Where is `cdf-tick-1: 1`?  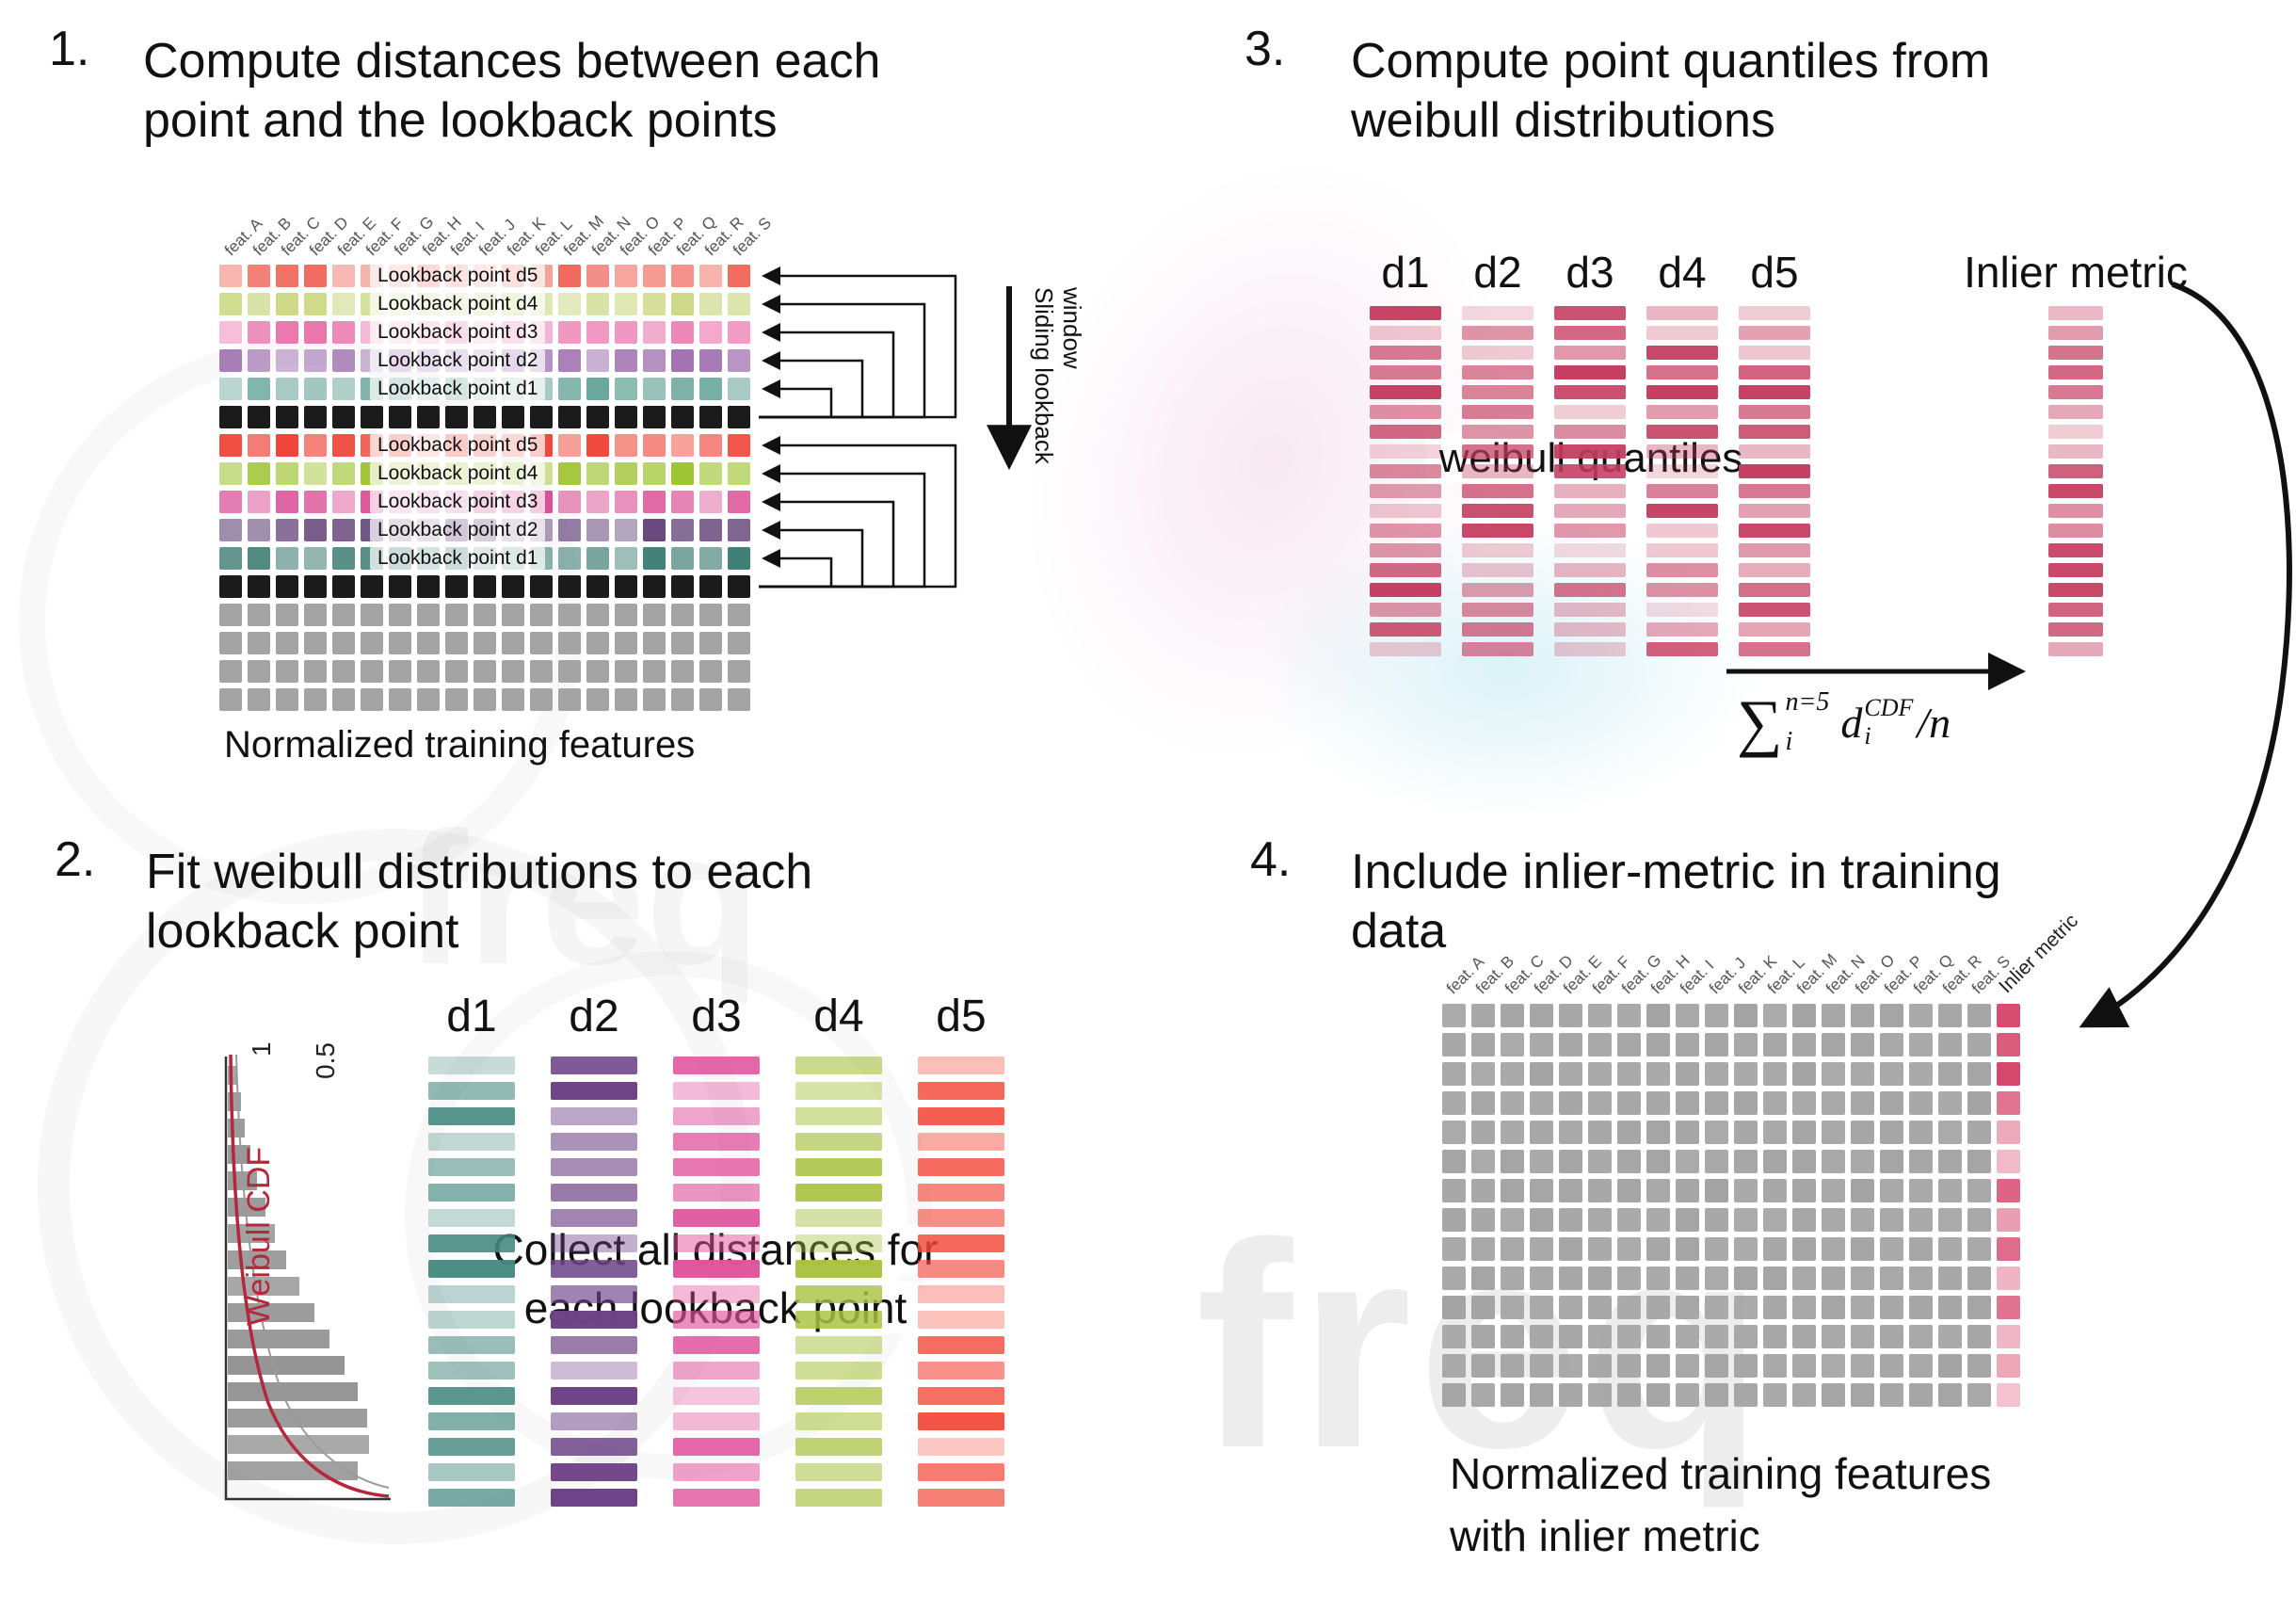
cdf-tick-1: 1 is located at coordinates (262, 1049).